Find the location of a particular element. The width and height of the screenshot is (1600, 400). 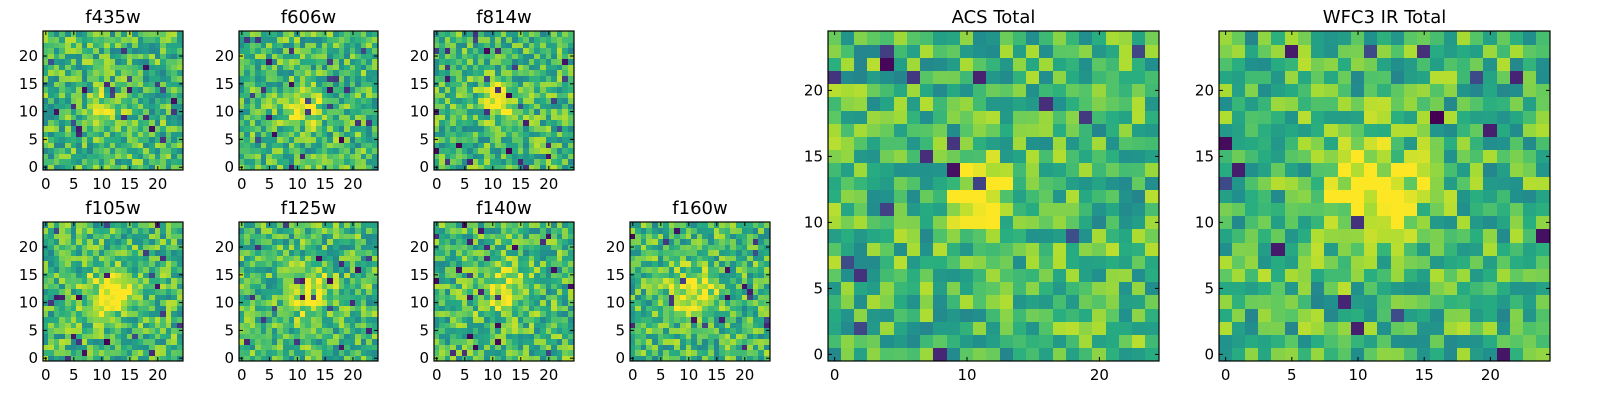

axes-frame is located at coordinates (700, 291).